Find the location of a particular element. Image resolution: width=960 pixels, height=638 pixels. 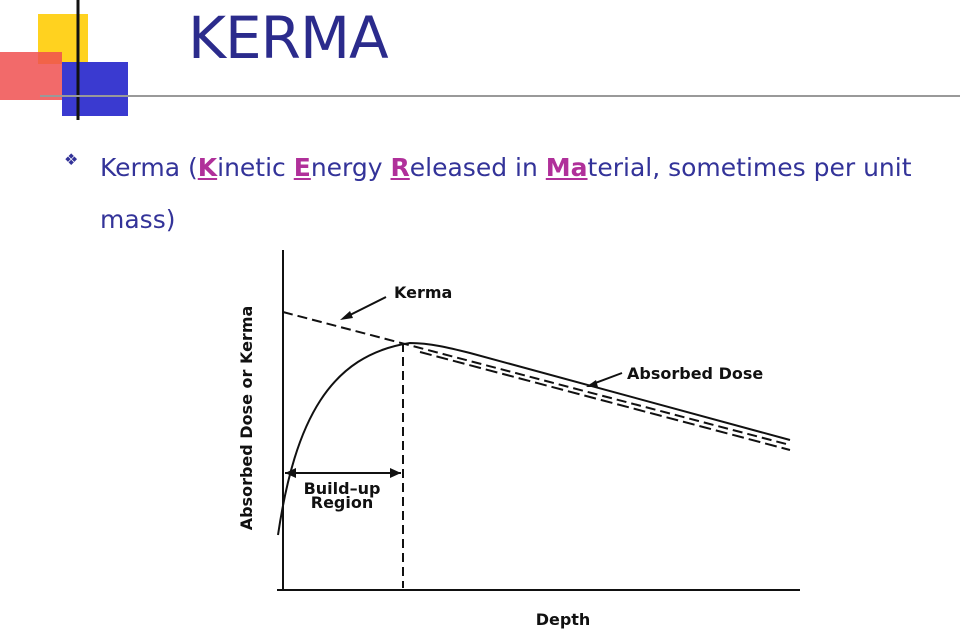

x-axis-label: Depth is located at coordinates (563, 619).